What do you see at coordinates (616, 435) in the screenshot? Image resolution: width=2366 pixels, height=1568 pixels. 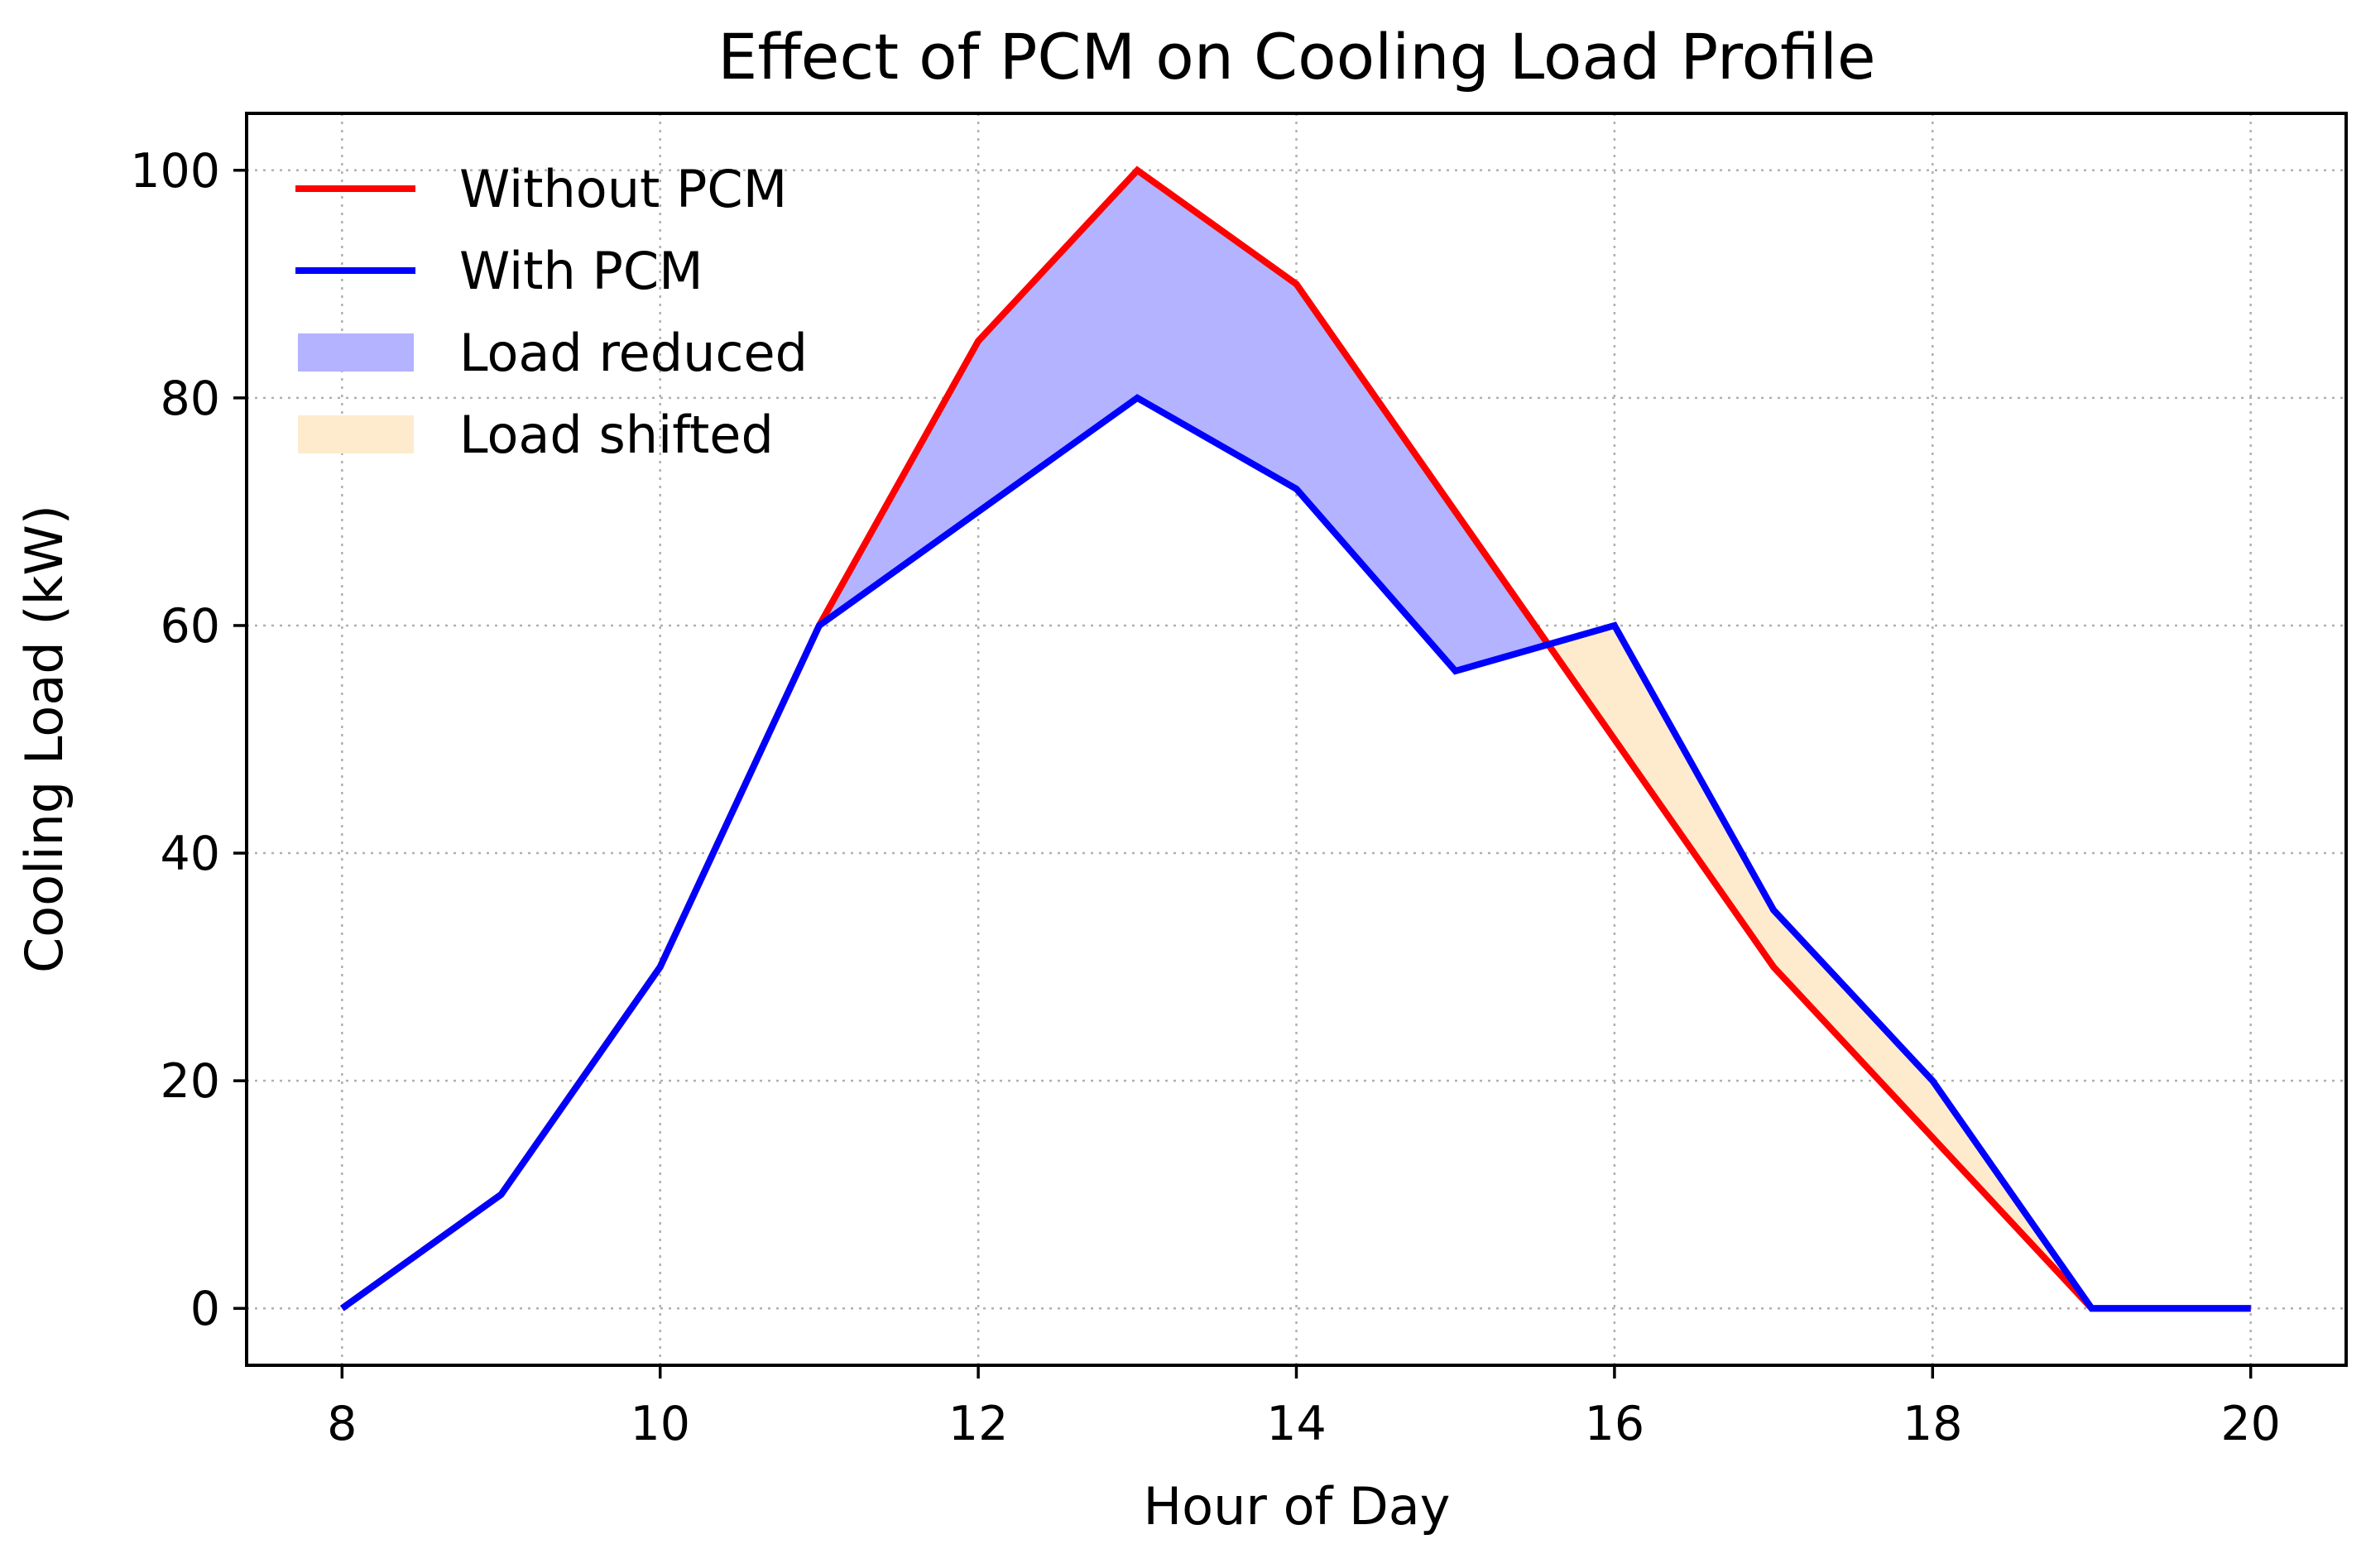 I see `legend-load-shifted-label: Load shifted` at bounding box center [616, 435].